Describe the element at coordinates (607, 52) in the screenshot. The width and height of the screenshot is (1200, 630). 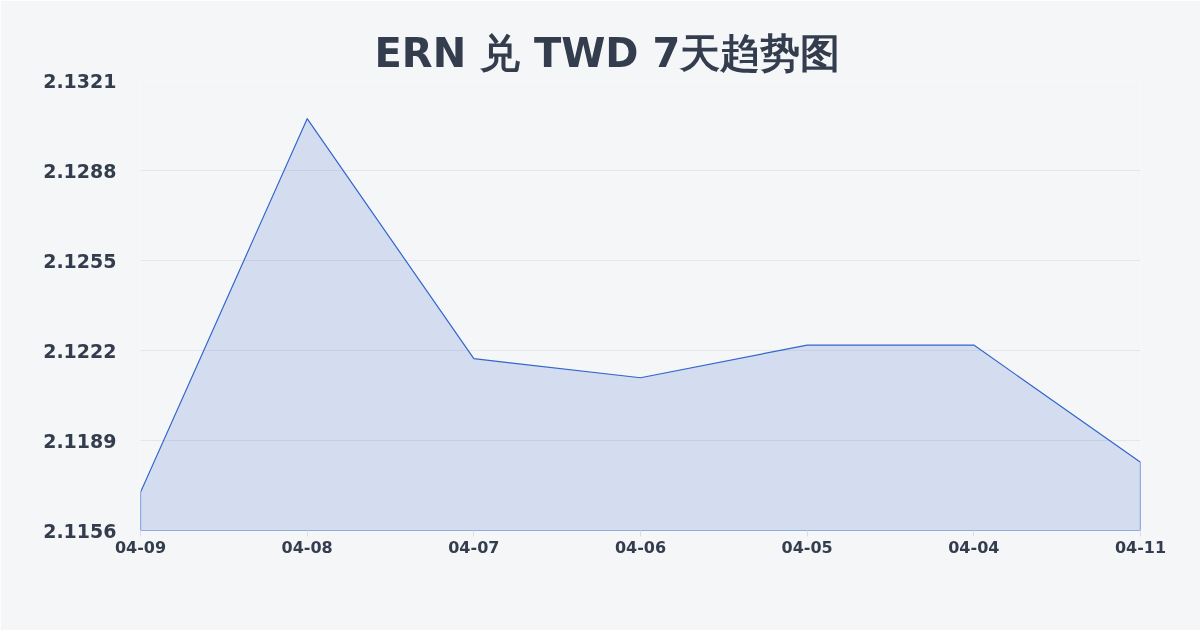
I see `chart-title: ERN 兑 TWD 7天趋势图` at that location.